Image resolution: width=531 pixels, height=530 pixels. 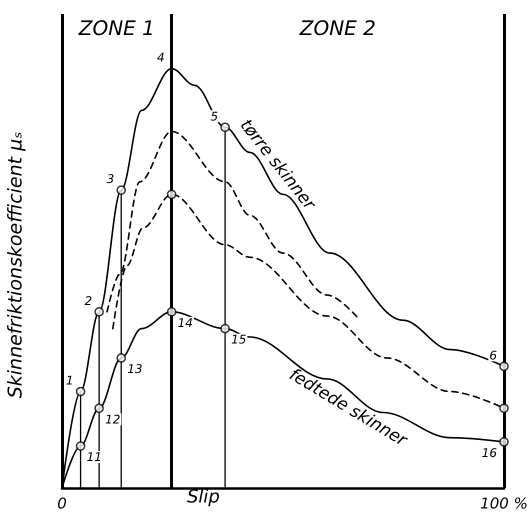 I want to click on annotation: 1, so click(x=70, y=381).